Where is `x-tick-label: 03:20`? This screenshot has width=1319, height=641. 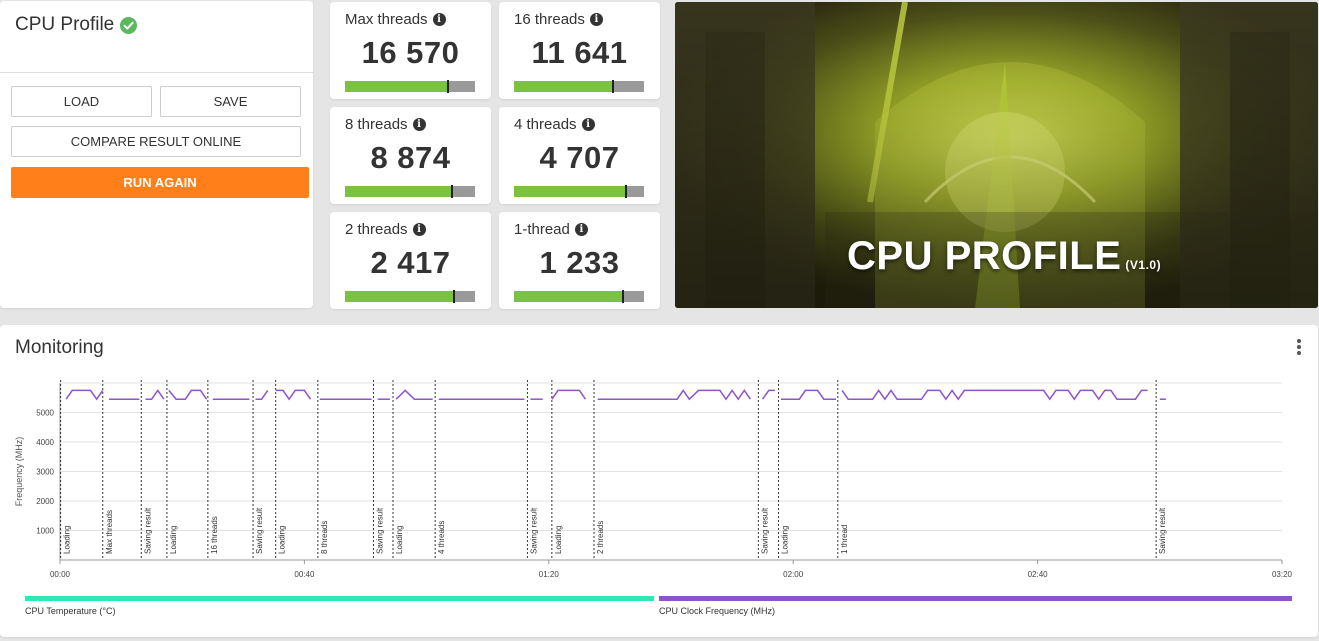 x-tick-label: 03:20 is located at coordinates (1282, 574).